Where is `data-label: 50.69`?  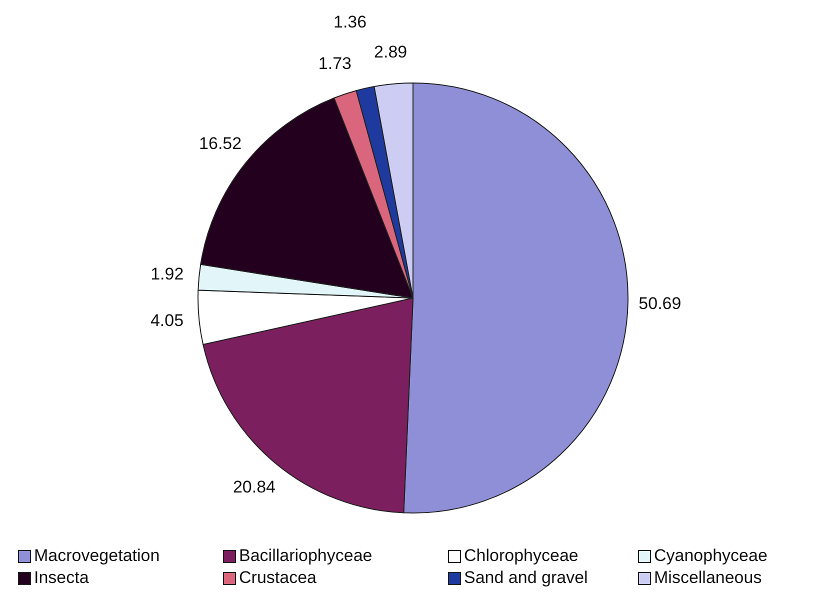 data-label: 50.69 is located at coordinates (660, 303).